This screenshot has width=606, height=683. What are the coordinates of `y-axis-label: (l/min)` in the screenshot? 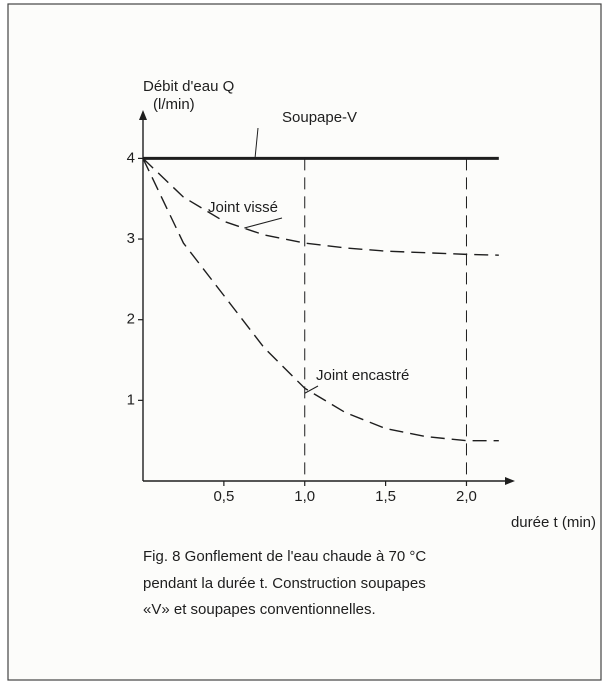 It's located at (174, 104).